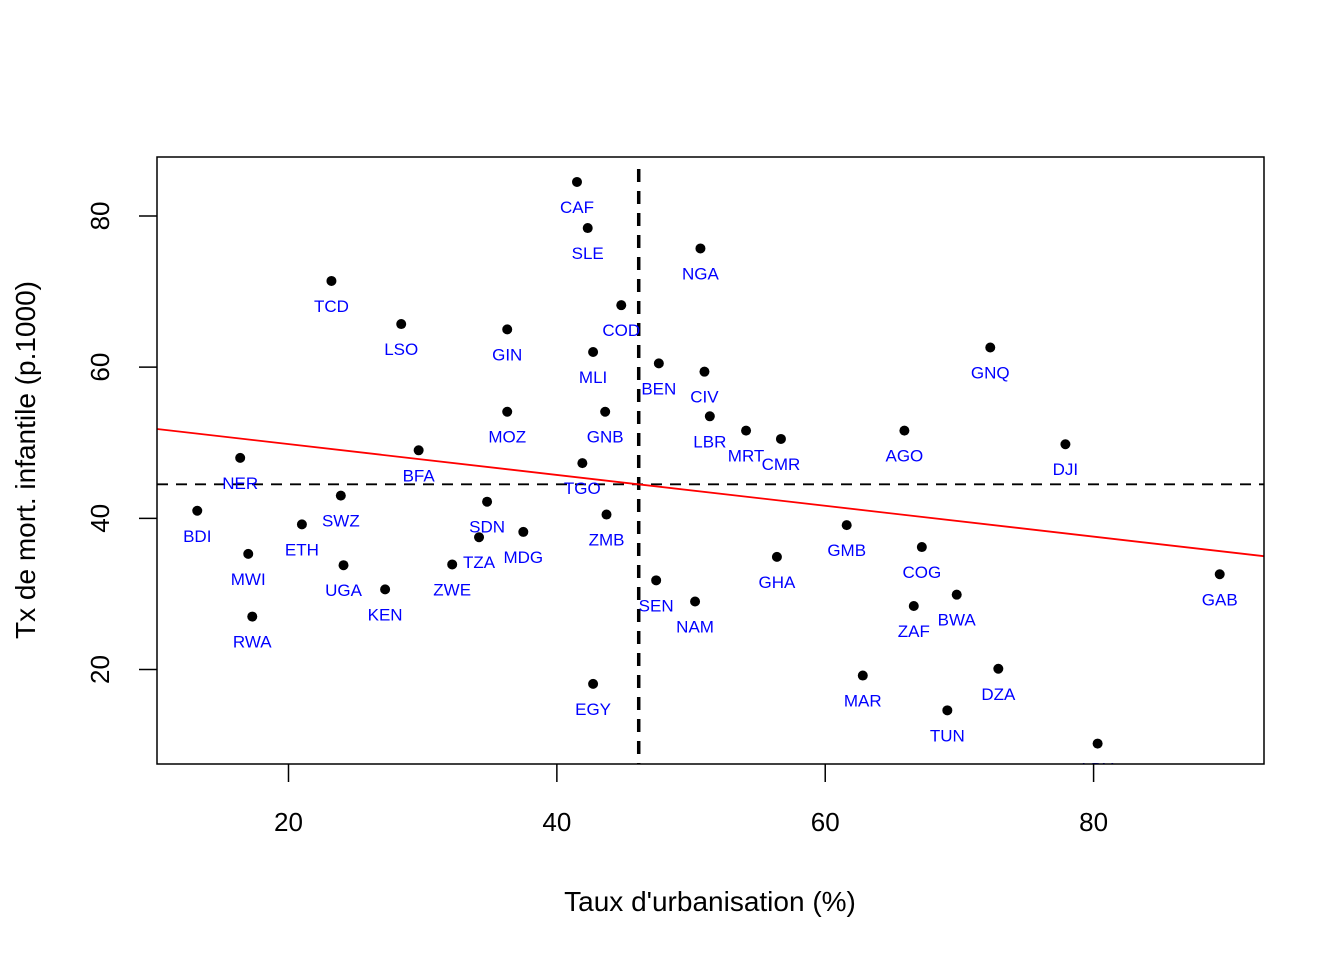  What do you see at coordinates (1098, 769) in the screenshot?
I see `point-label-lby: LBY` at bounding box center [1098, 769].